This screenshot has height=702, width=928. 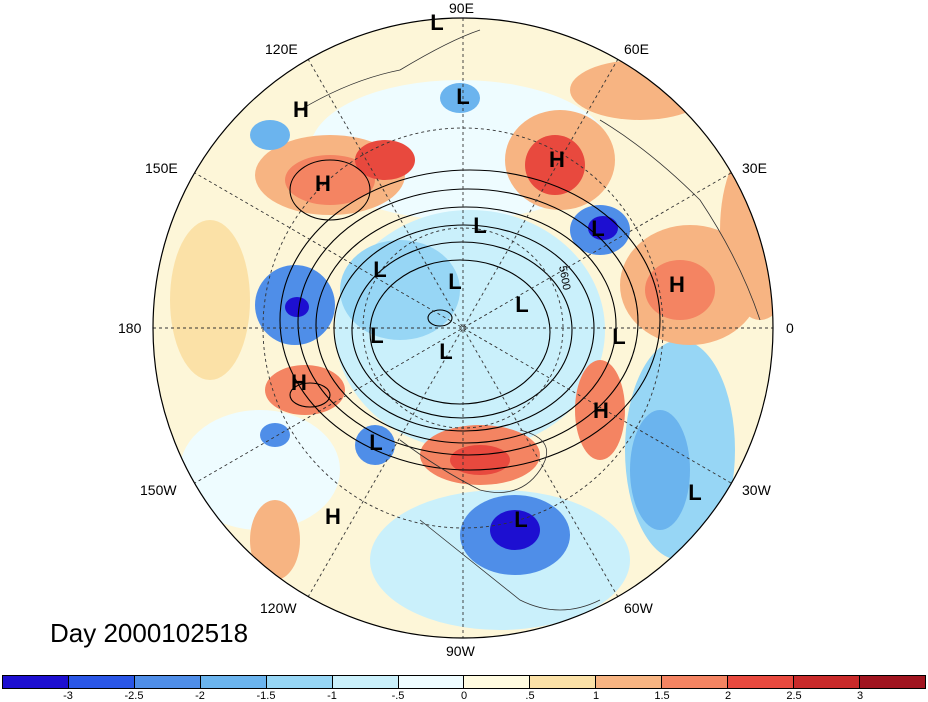 What do you see at coordinates (638, 608) in the screenshot?
I see `lon-label-60w: 60W` at bounding box center [638, 608].